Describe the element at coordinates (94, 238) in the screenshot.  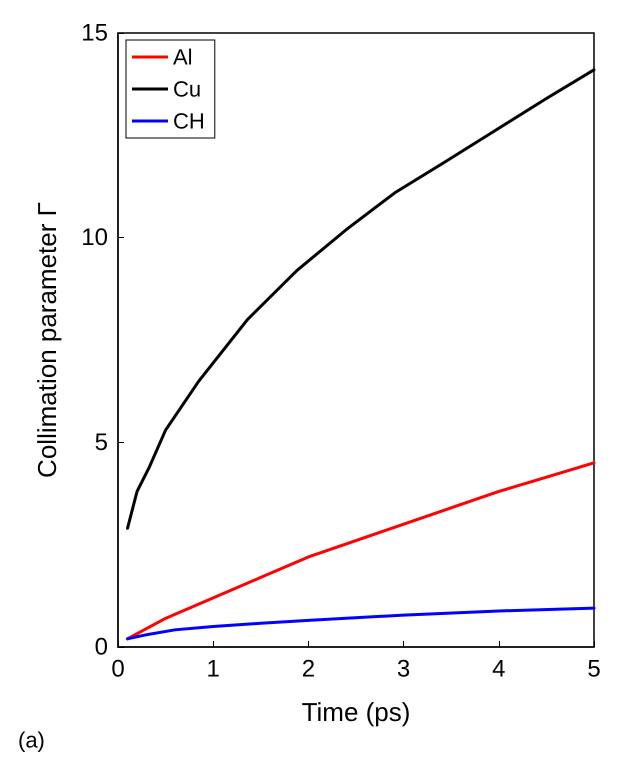
I see `y-tick-label: 10` at that location.